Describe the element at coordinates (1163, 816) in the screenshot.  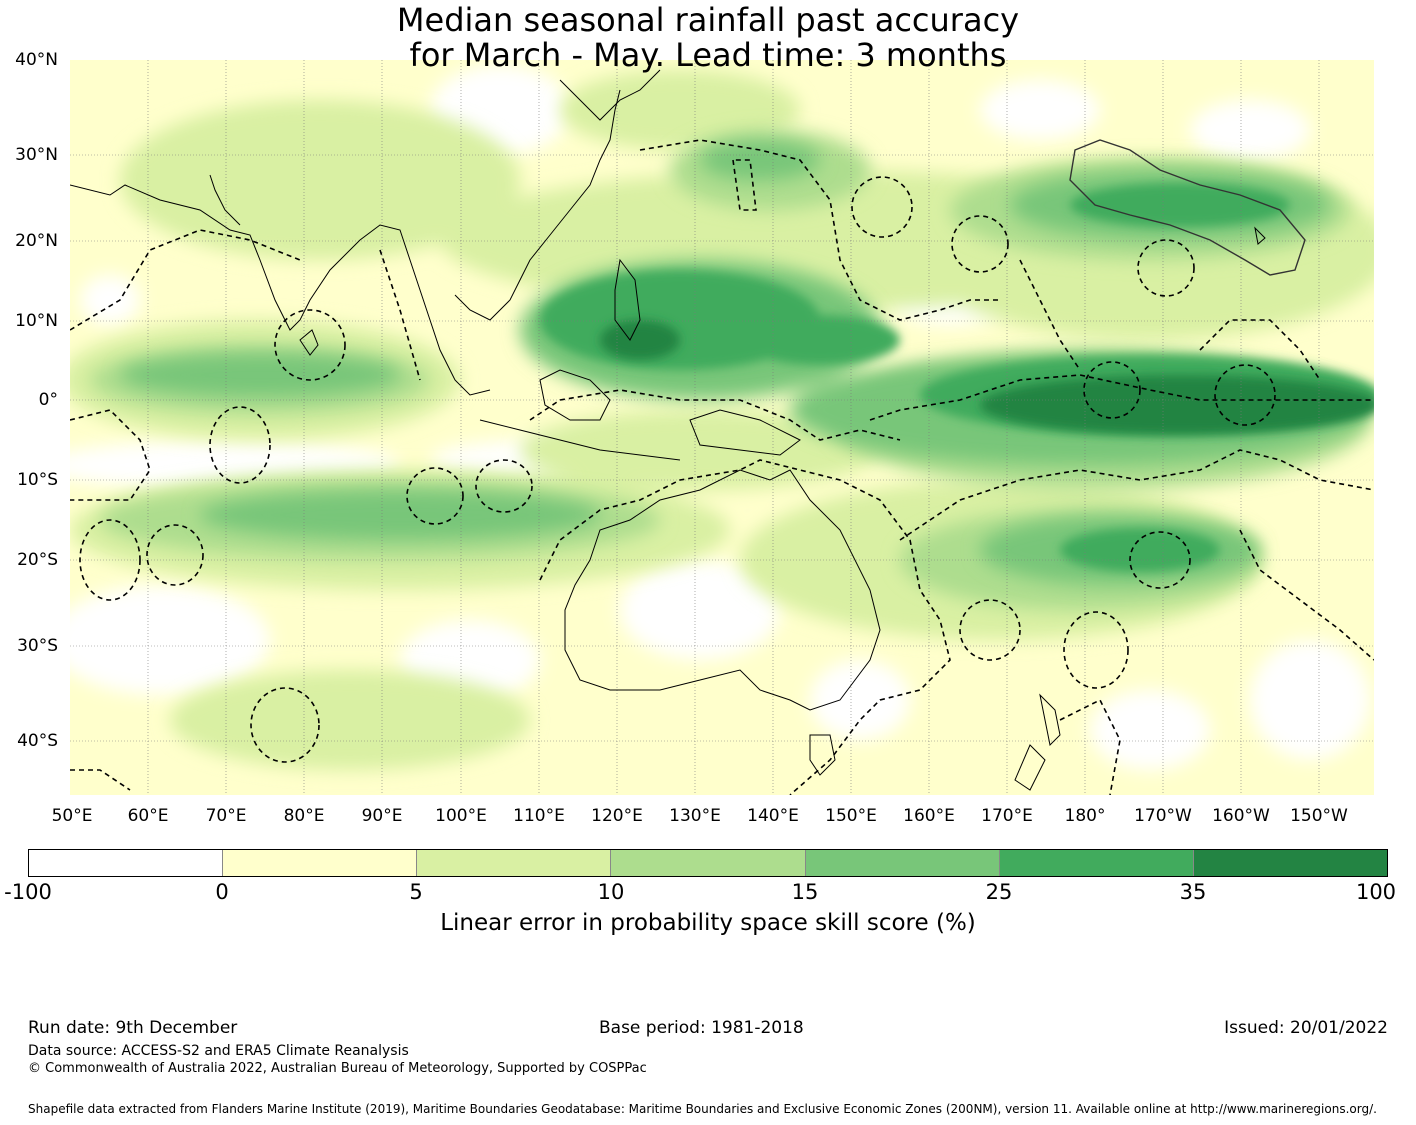
I see `lon-label: 170°W` at that location.